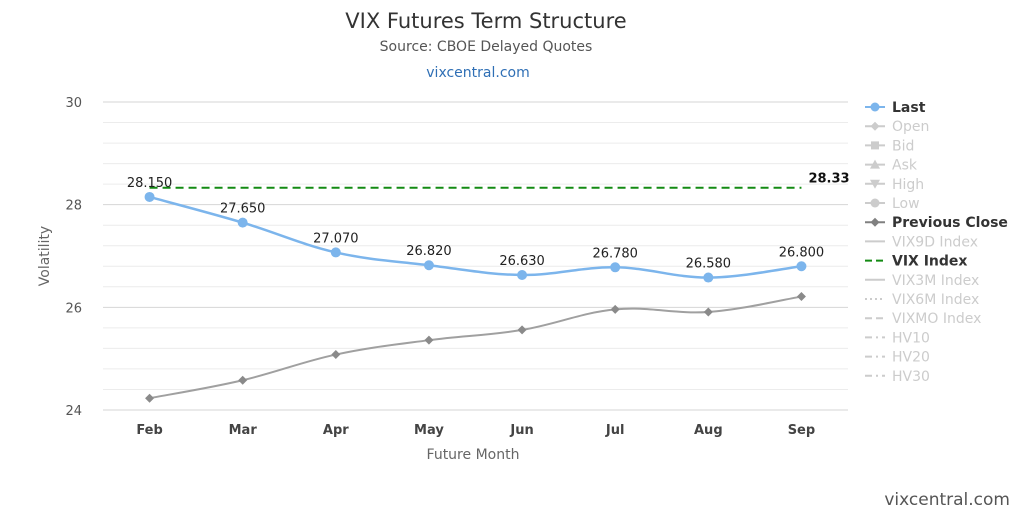 The width and height of the screenshot is (1024, 512). I want to click on legend-item: VIXMO Index, so click(923, 319).